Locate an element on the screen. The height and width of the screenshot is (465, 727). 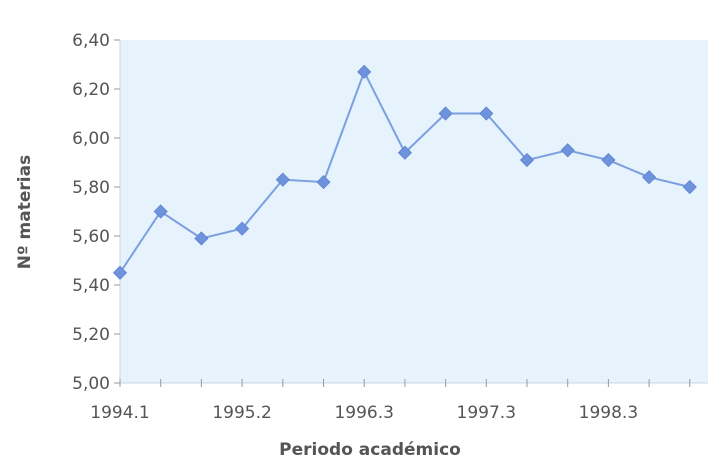
x-tick-label: 1996.3 is located at coordinates (363, 413).